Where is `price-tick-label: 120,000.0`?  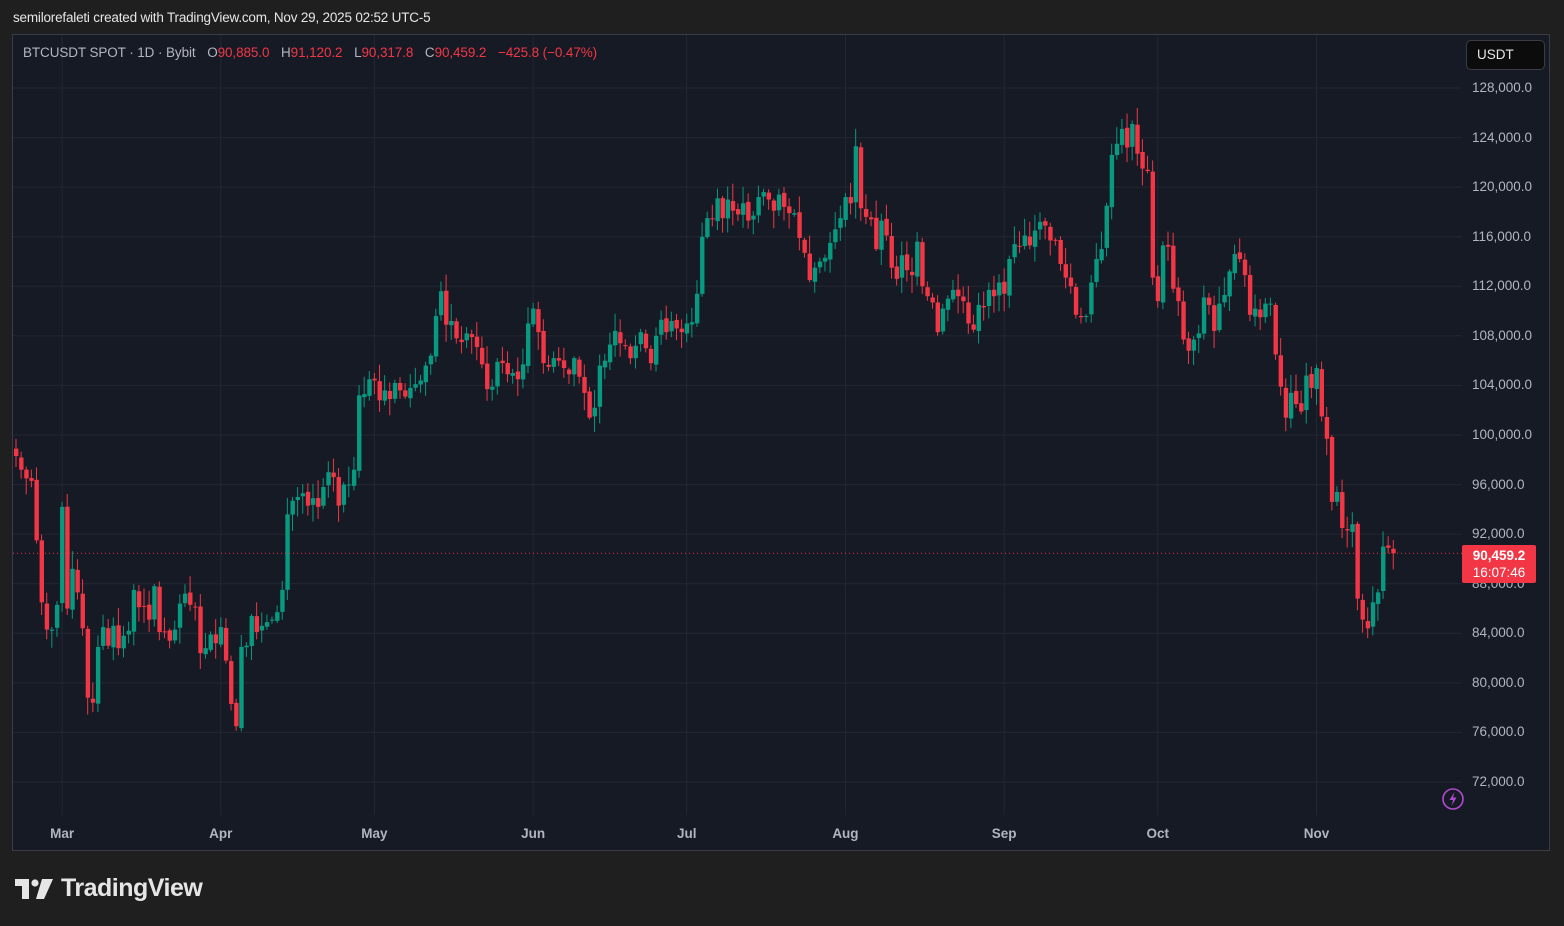 price-tick-label: 120,000.0 is located at coordinates (1502, 187).